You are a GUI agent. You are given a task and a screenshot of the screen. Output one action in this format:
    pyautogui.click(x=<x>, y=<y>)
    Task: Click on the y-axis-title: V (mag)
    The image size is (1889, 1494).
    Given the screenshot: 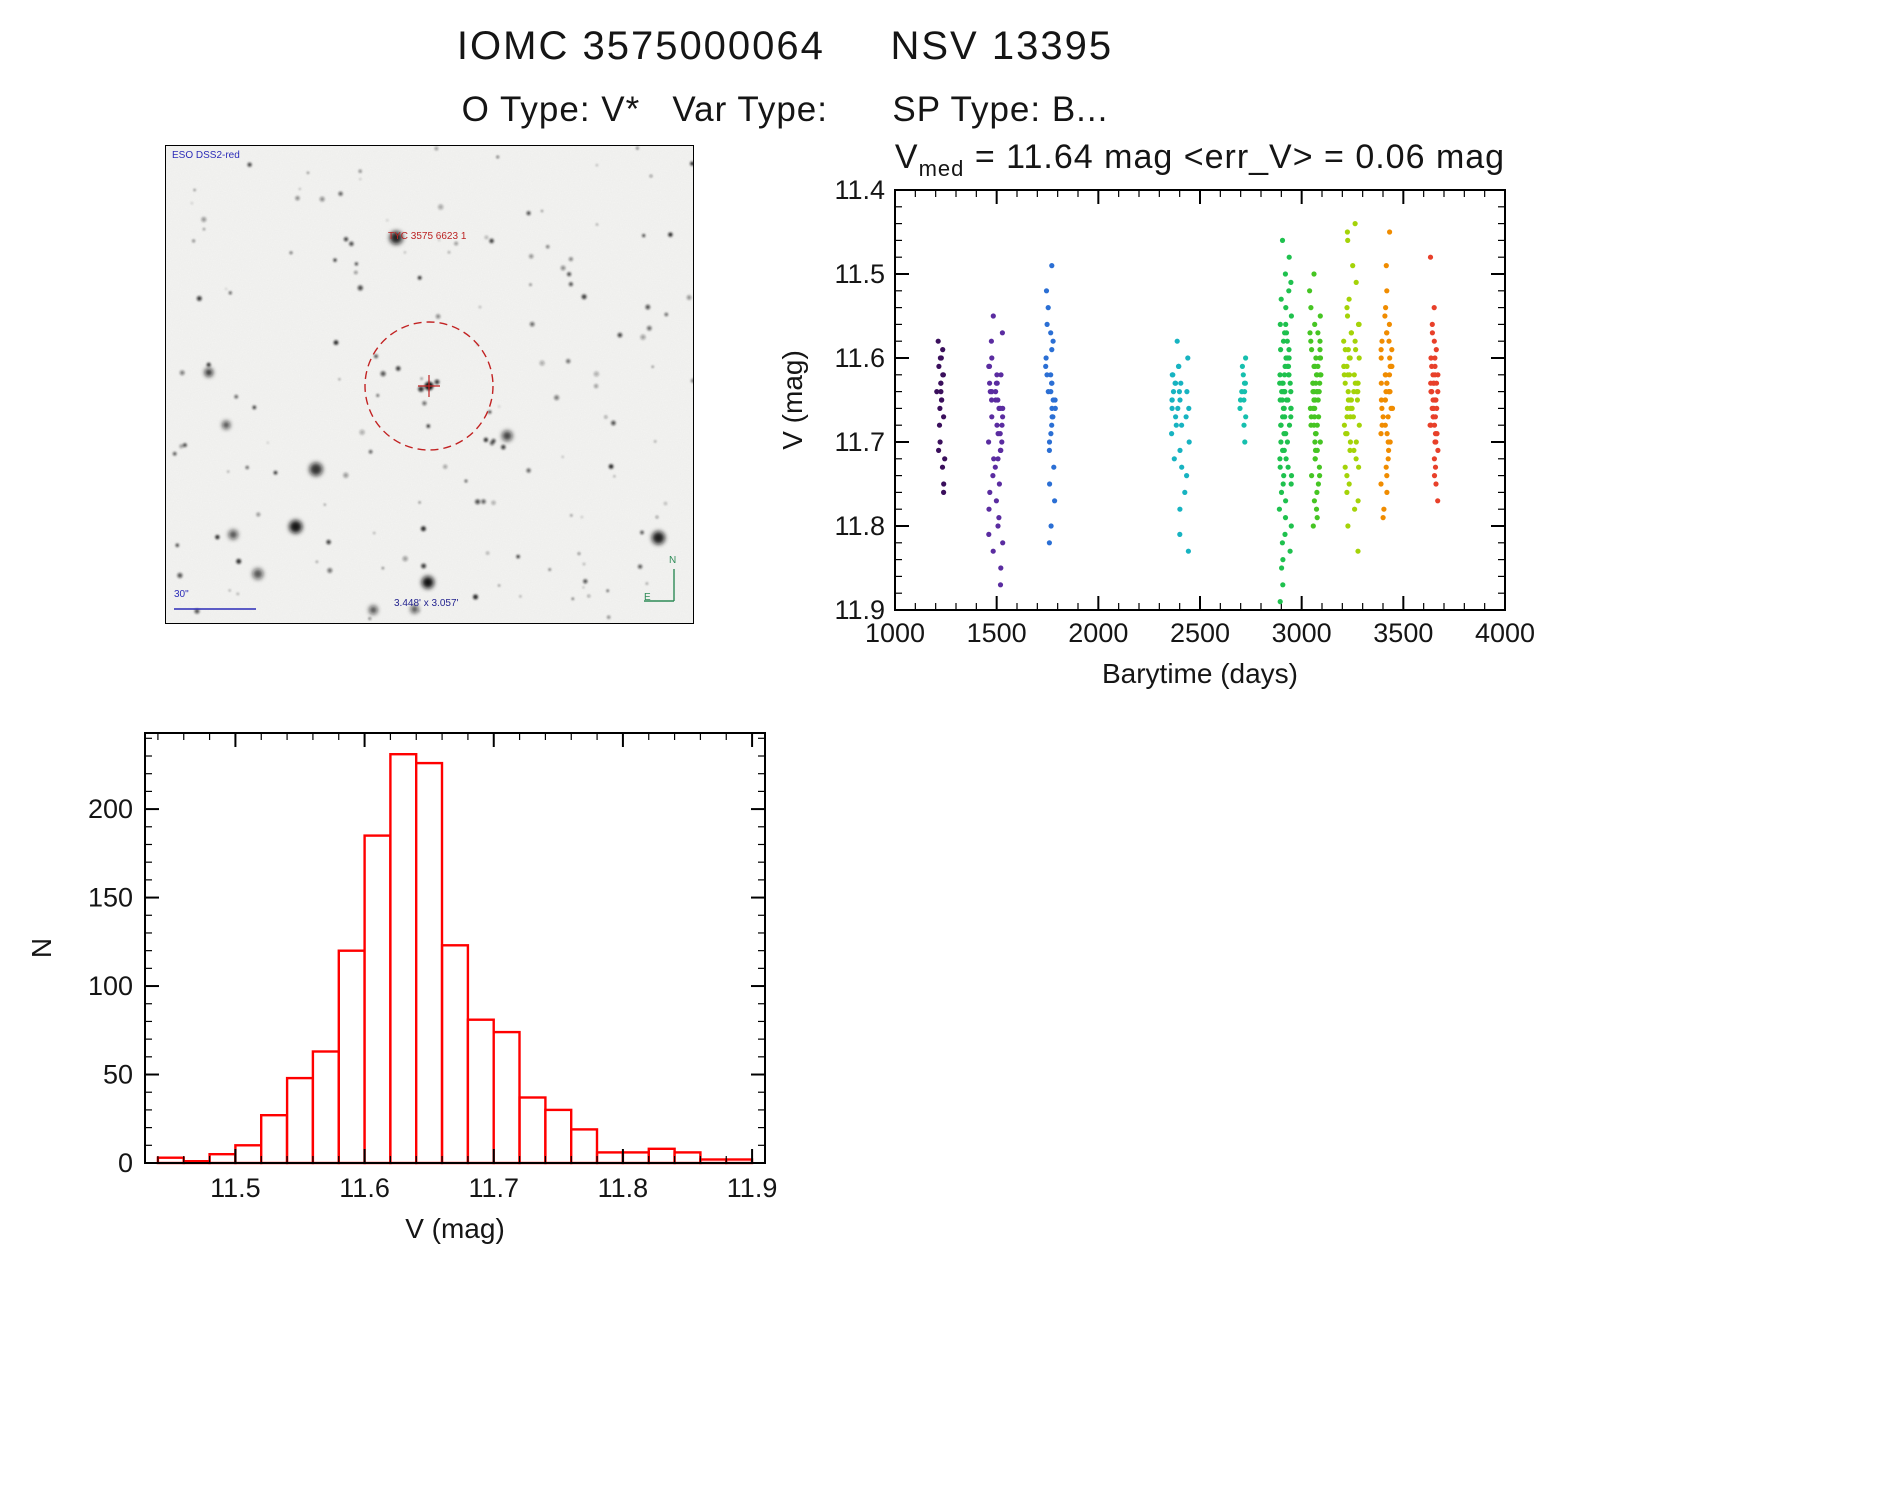 What is the action you would take?
    pyautogui.click(x=794, y=400)
    